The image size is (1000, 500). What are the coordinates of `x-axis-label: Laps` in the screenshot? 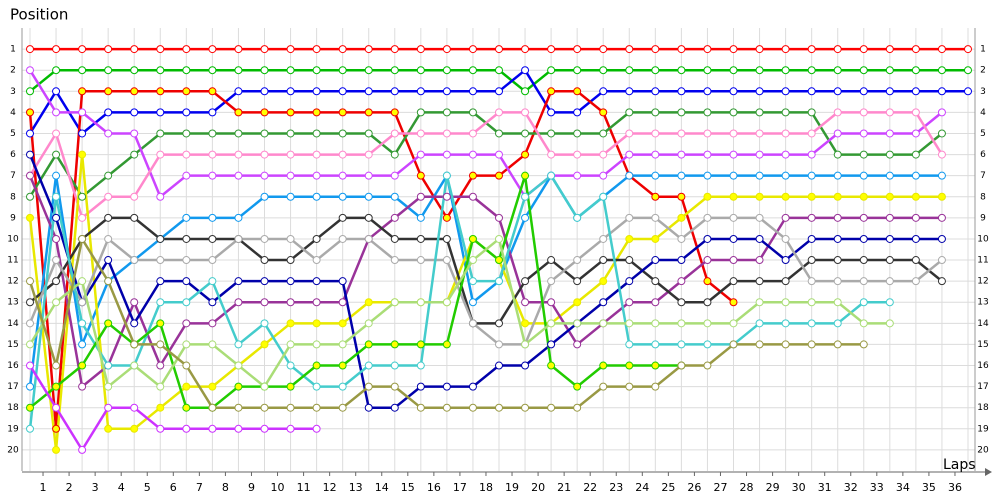 It's located at (959, 465).